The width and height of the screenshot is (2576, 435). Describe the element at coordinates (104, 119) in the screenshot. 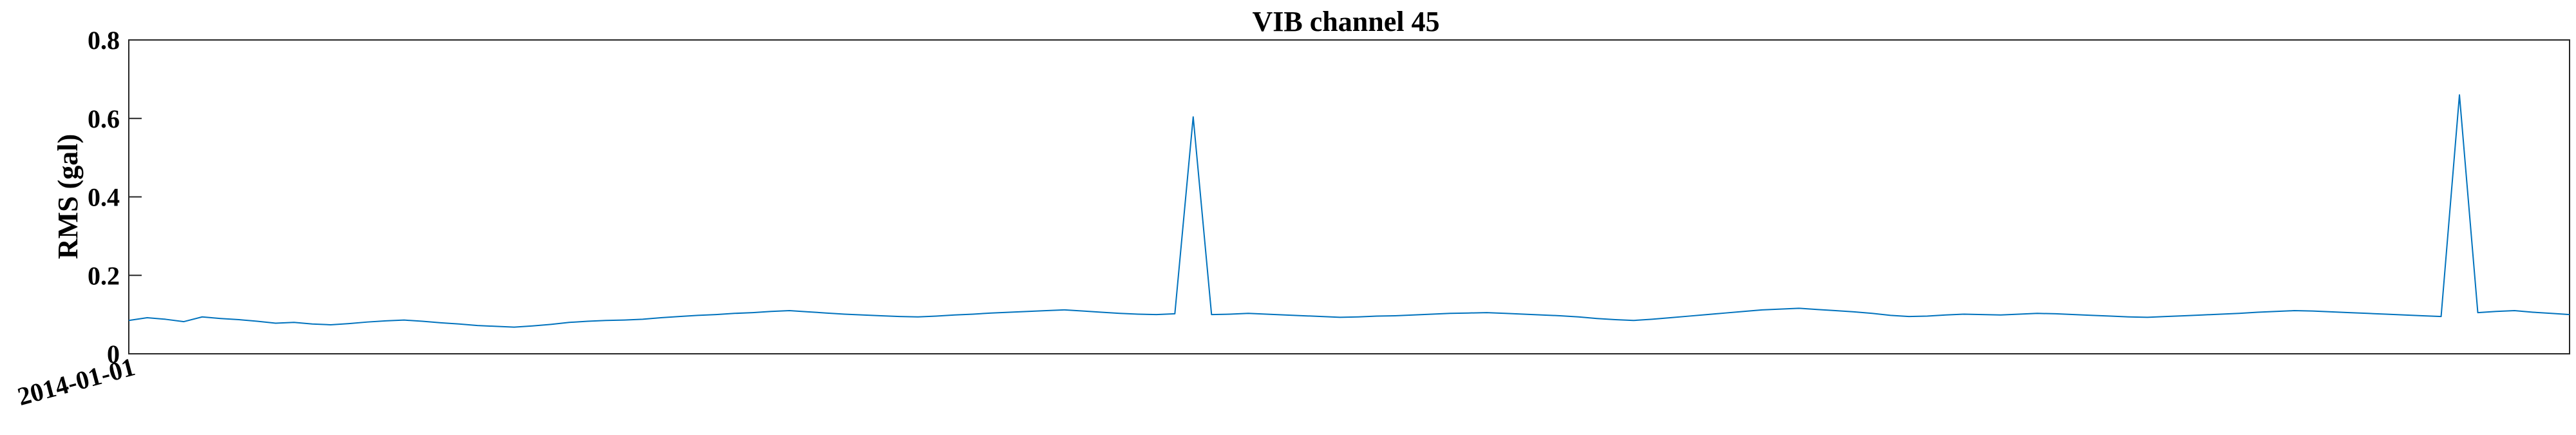

I see `y-tick-label: 0.6` at that location.